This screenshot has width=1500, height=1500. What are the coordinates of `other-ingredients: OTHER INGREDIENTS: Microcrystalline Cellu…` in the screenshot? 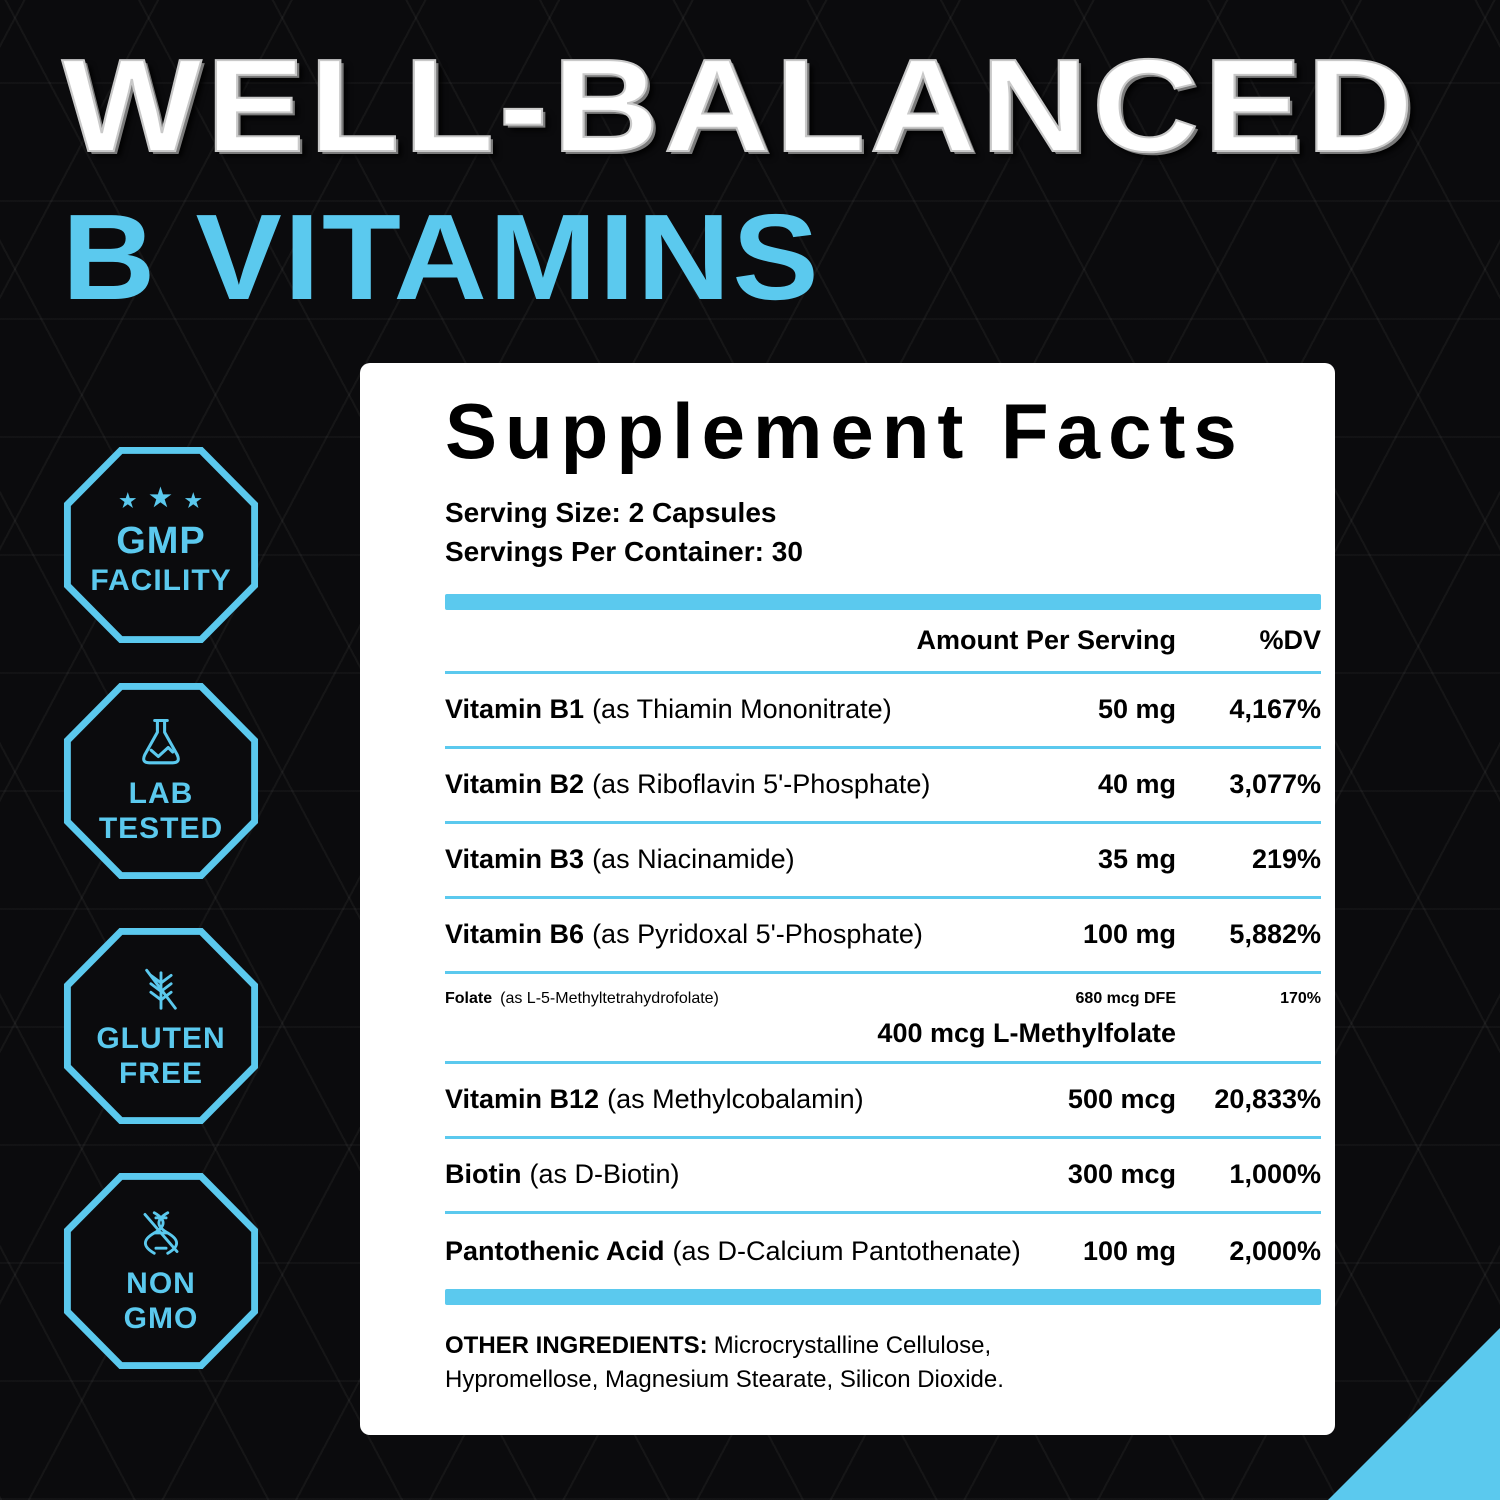 It's located at (775, 1364).